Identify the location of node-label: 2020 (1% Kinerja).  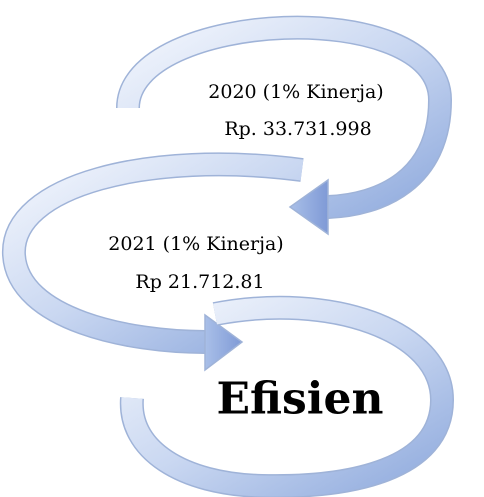
(295, 92).